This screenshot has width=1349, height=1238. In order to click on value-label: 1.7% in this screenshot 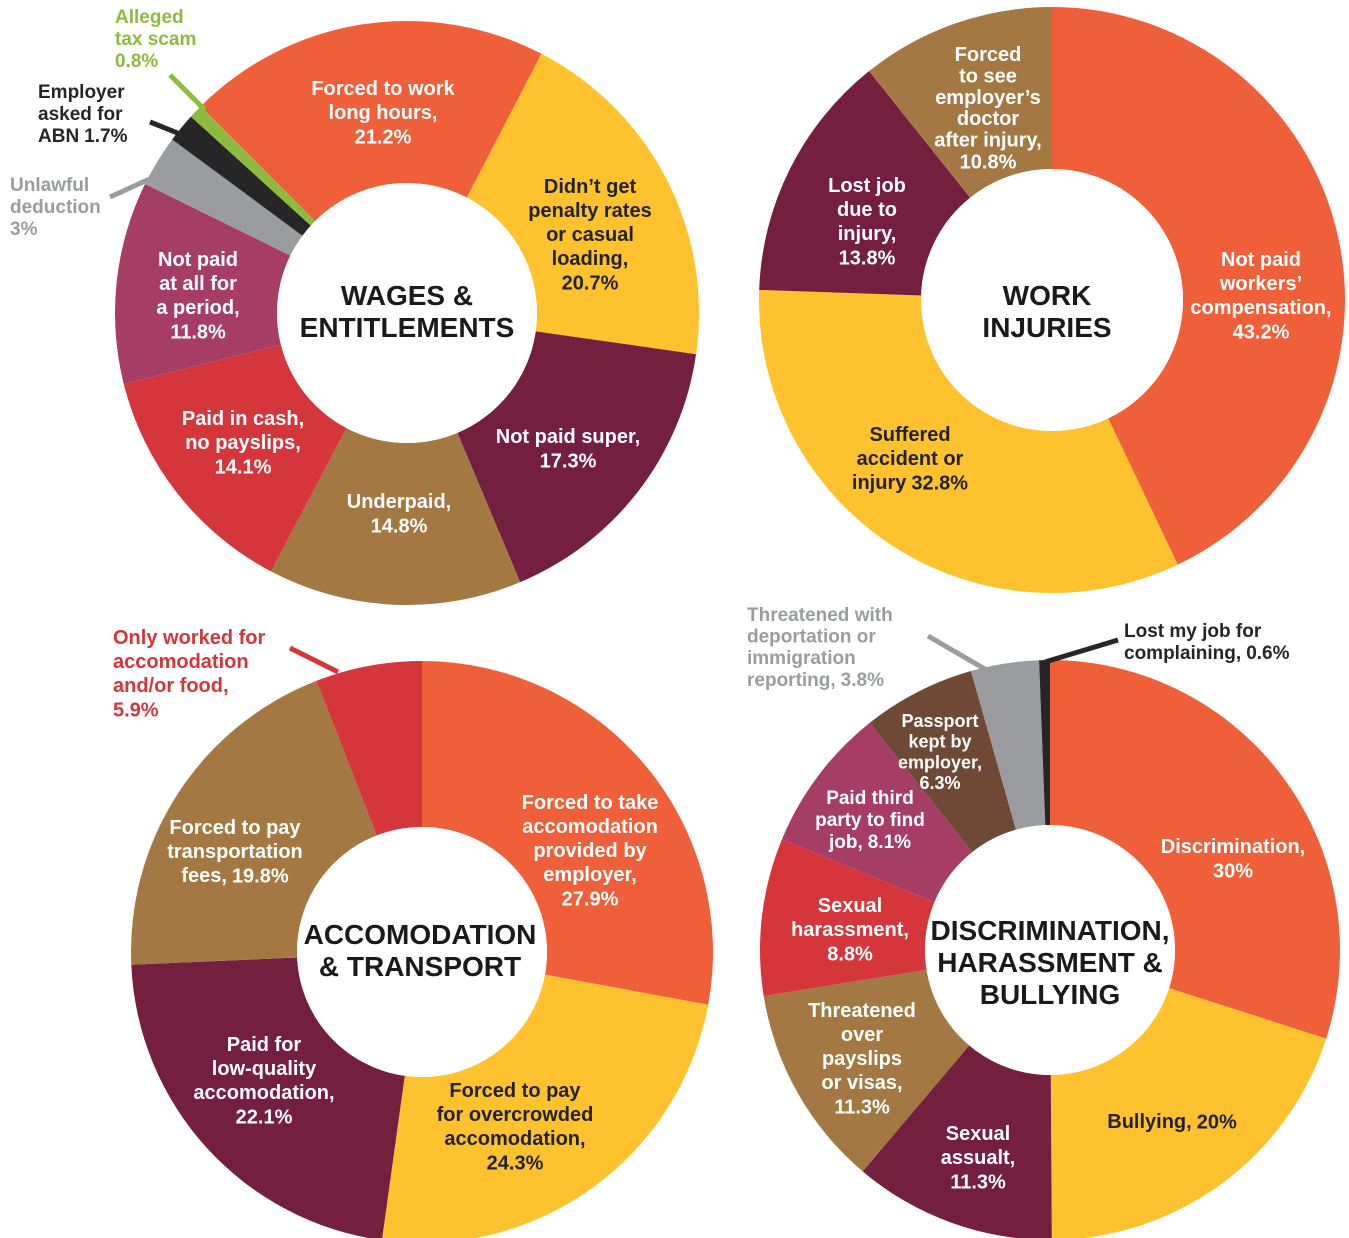, I will do `click(105, 136)`.